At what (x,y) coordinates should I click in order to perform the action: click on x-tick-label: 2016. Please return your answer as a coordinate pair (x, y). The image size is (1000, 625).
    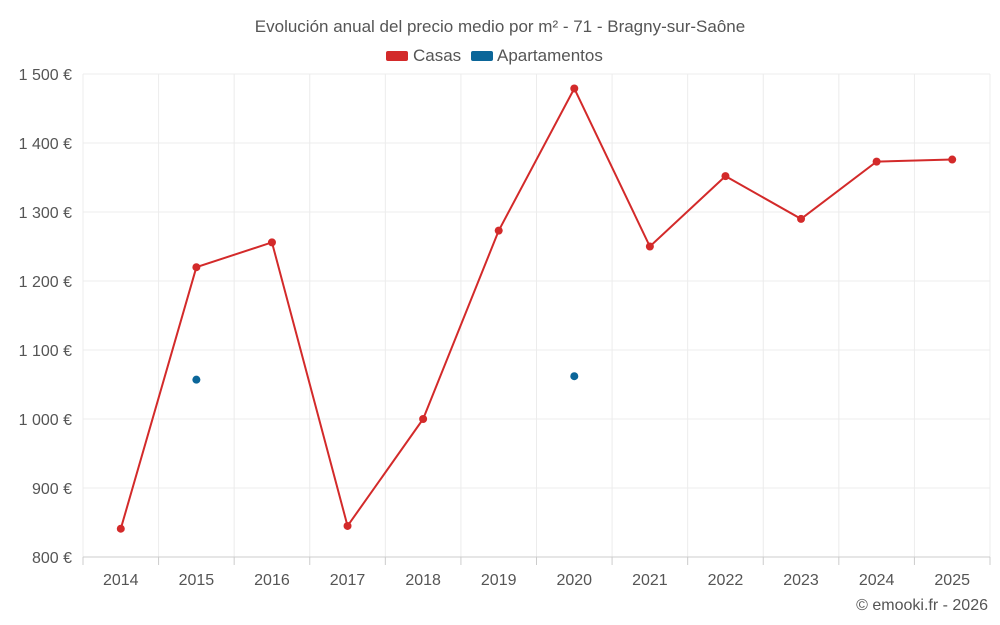
    Looking at the image, I should click on (272, 580).